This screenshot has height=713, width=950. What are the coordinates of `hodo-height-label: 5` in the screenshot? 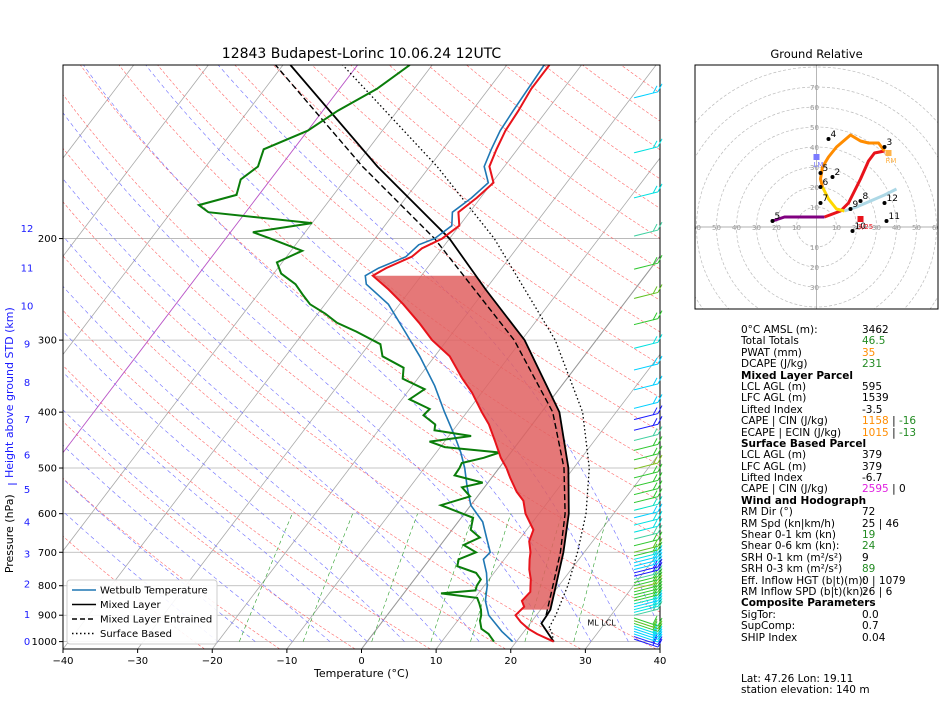 It's located at (778, 217).